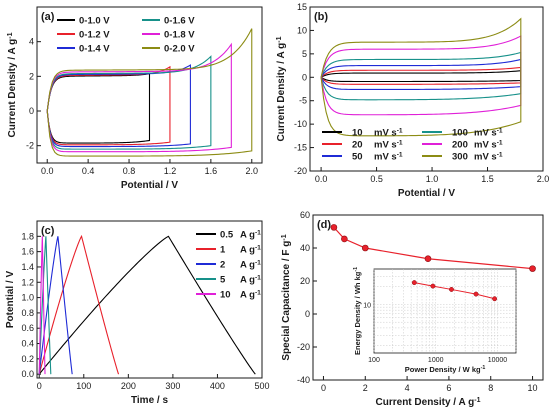 This screenshot has width=550, height=415. What do you see at coordinates (304, 54) in the screenshot?
I see `y-tick-label-1-5: 5` at bounding box center [304, 54].